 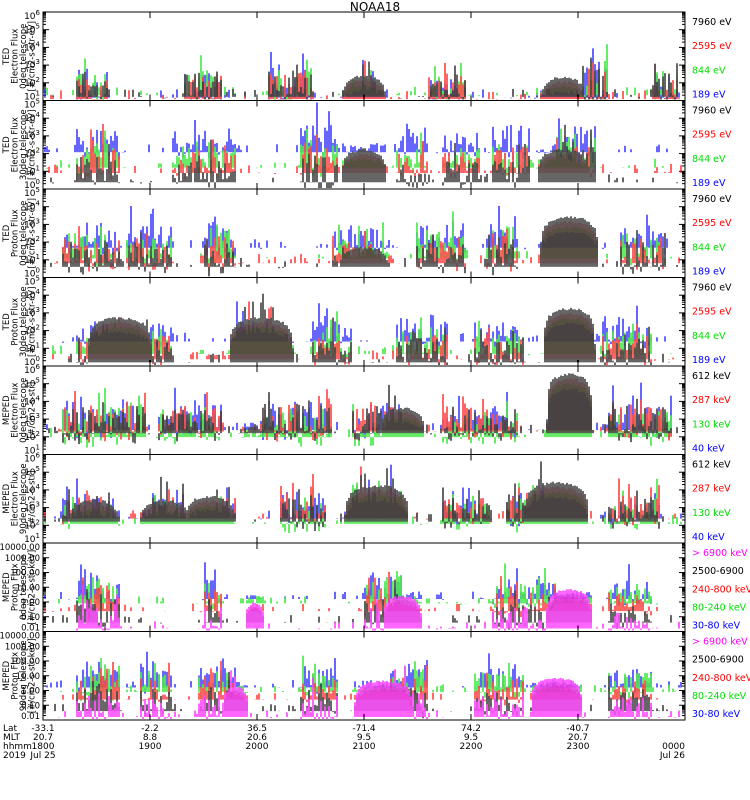 What do you see at coordinates (364, 499) in the screenshot?
I see `panel-frame` at bounding box center [364, 499].